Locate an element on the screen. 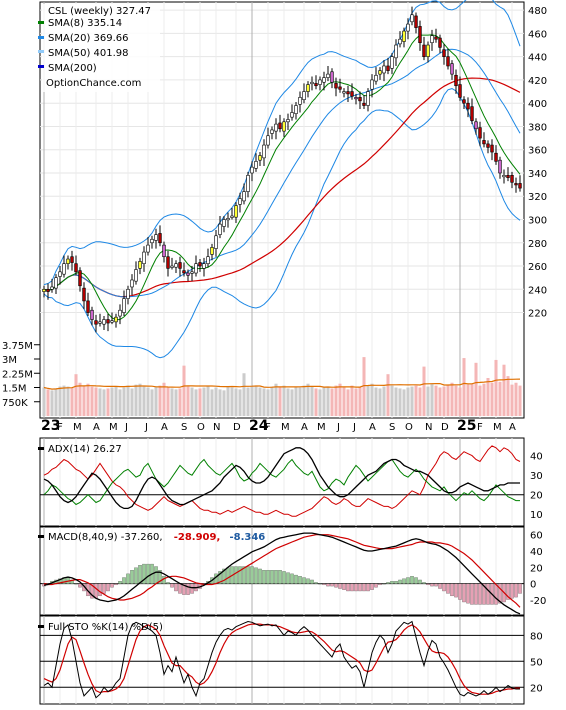 Image resolution: width=566 pixels, height=710 pixels. legend-sma200: SMA(200) is located at coordinates (72, 68).